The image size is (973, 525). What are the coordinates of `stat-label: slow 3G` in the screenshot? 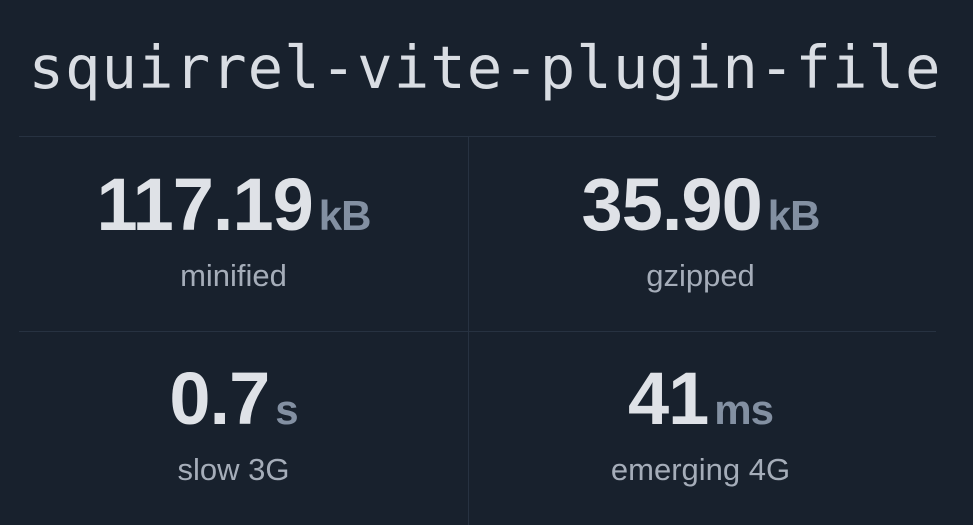 It's located at (233, 469).